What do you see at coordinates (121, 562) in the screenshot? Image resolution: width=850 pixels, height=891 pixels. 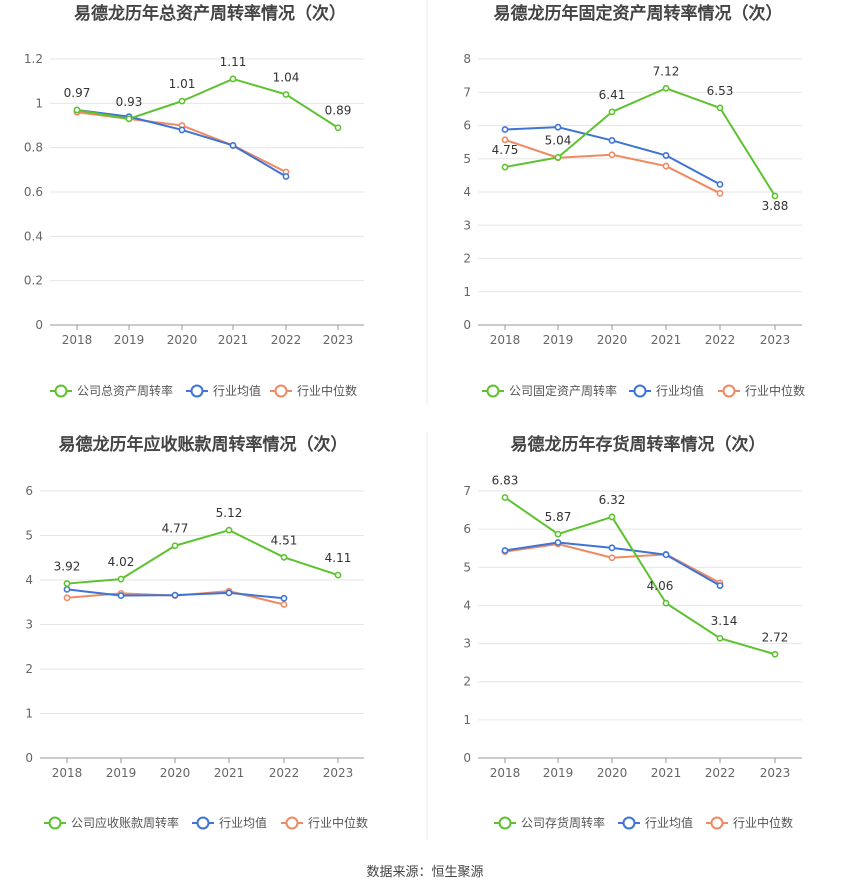 I see `data-label: 4.02` at bounding box center [121, 562].